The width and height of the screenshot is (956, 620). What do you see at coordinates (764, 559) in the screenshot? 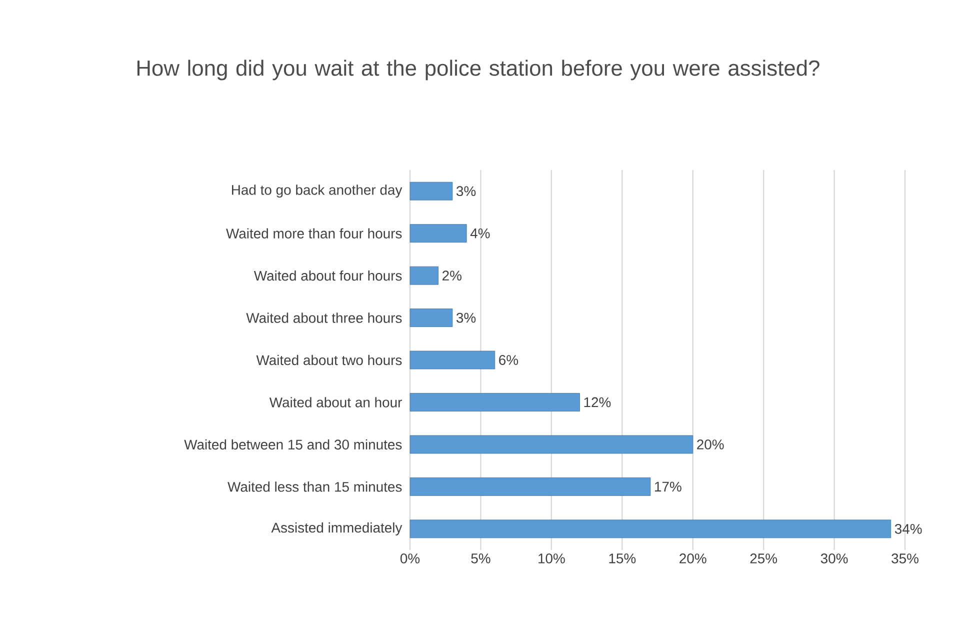
I see `x-tick-label: 25%` at bounding box center [764, 559].